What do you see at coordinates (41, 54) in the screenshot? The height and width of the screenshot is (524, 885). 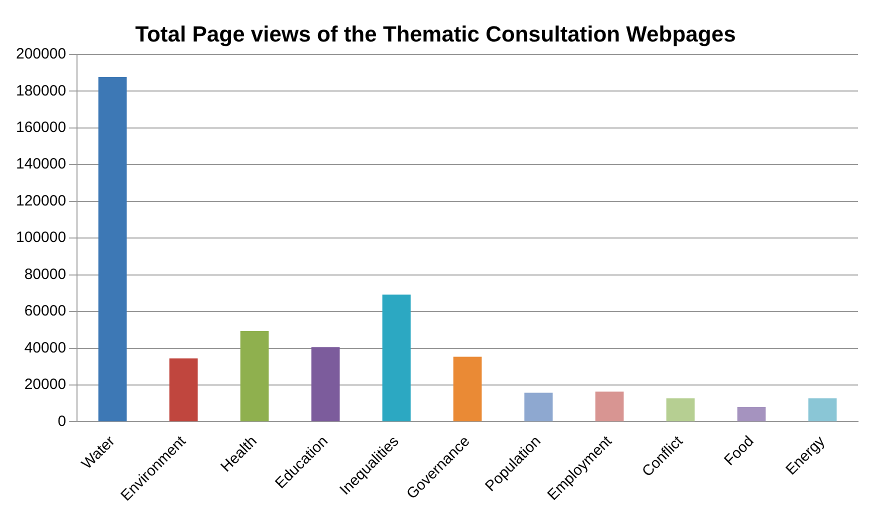 I see `y-tick-label: 200000` at bounding box center [41, 54].